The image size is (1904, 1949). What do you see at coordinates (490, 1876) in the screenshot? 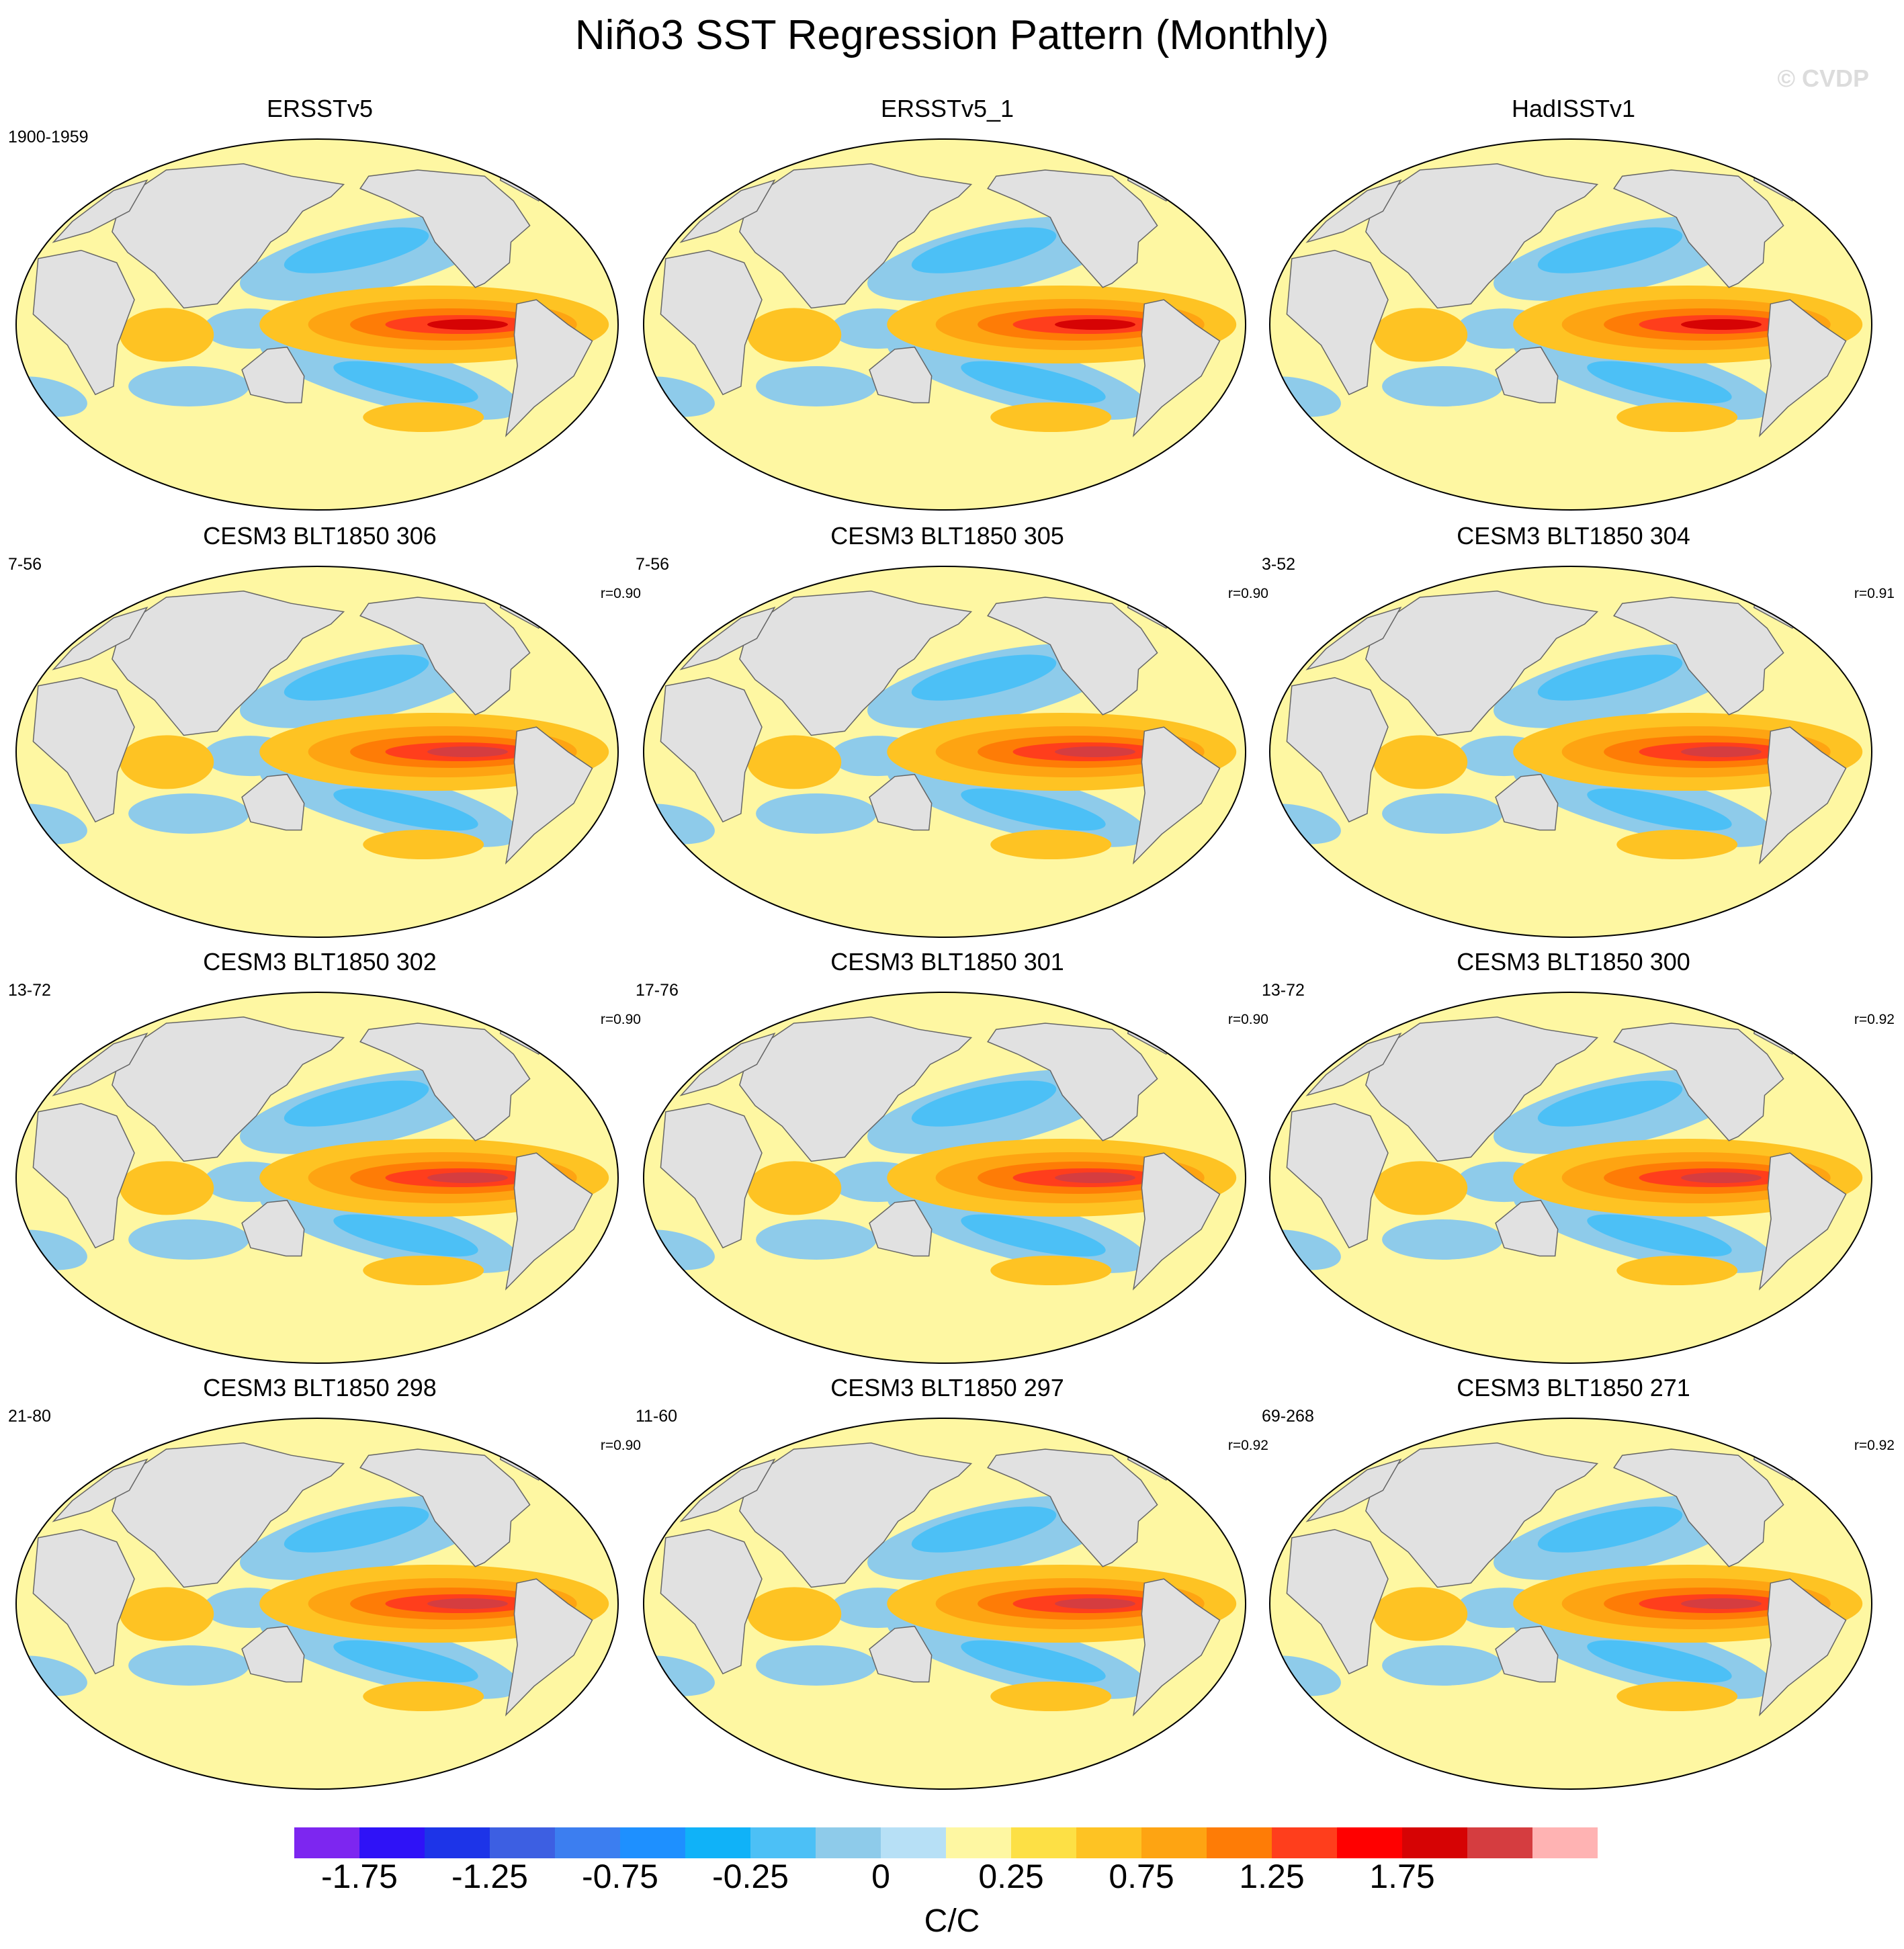
I see `colorbar-tick-label: -1.25` at bounding box center [490, 1876].